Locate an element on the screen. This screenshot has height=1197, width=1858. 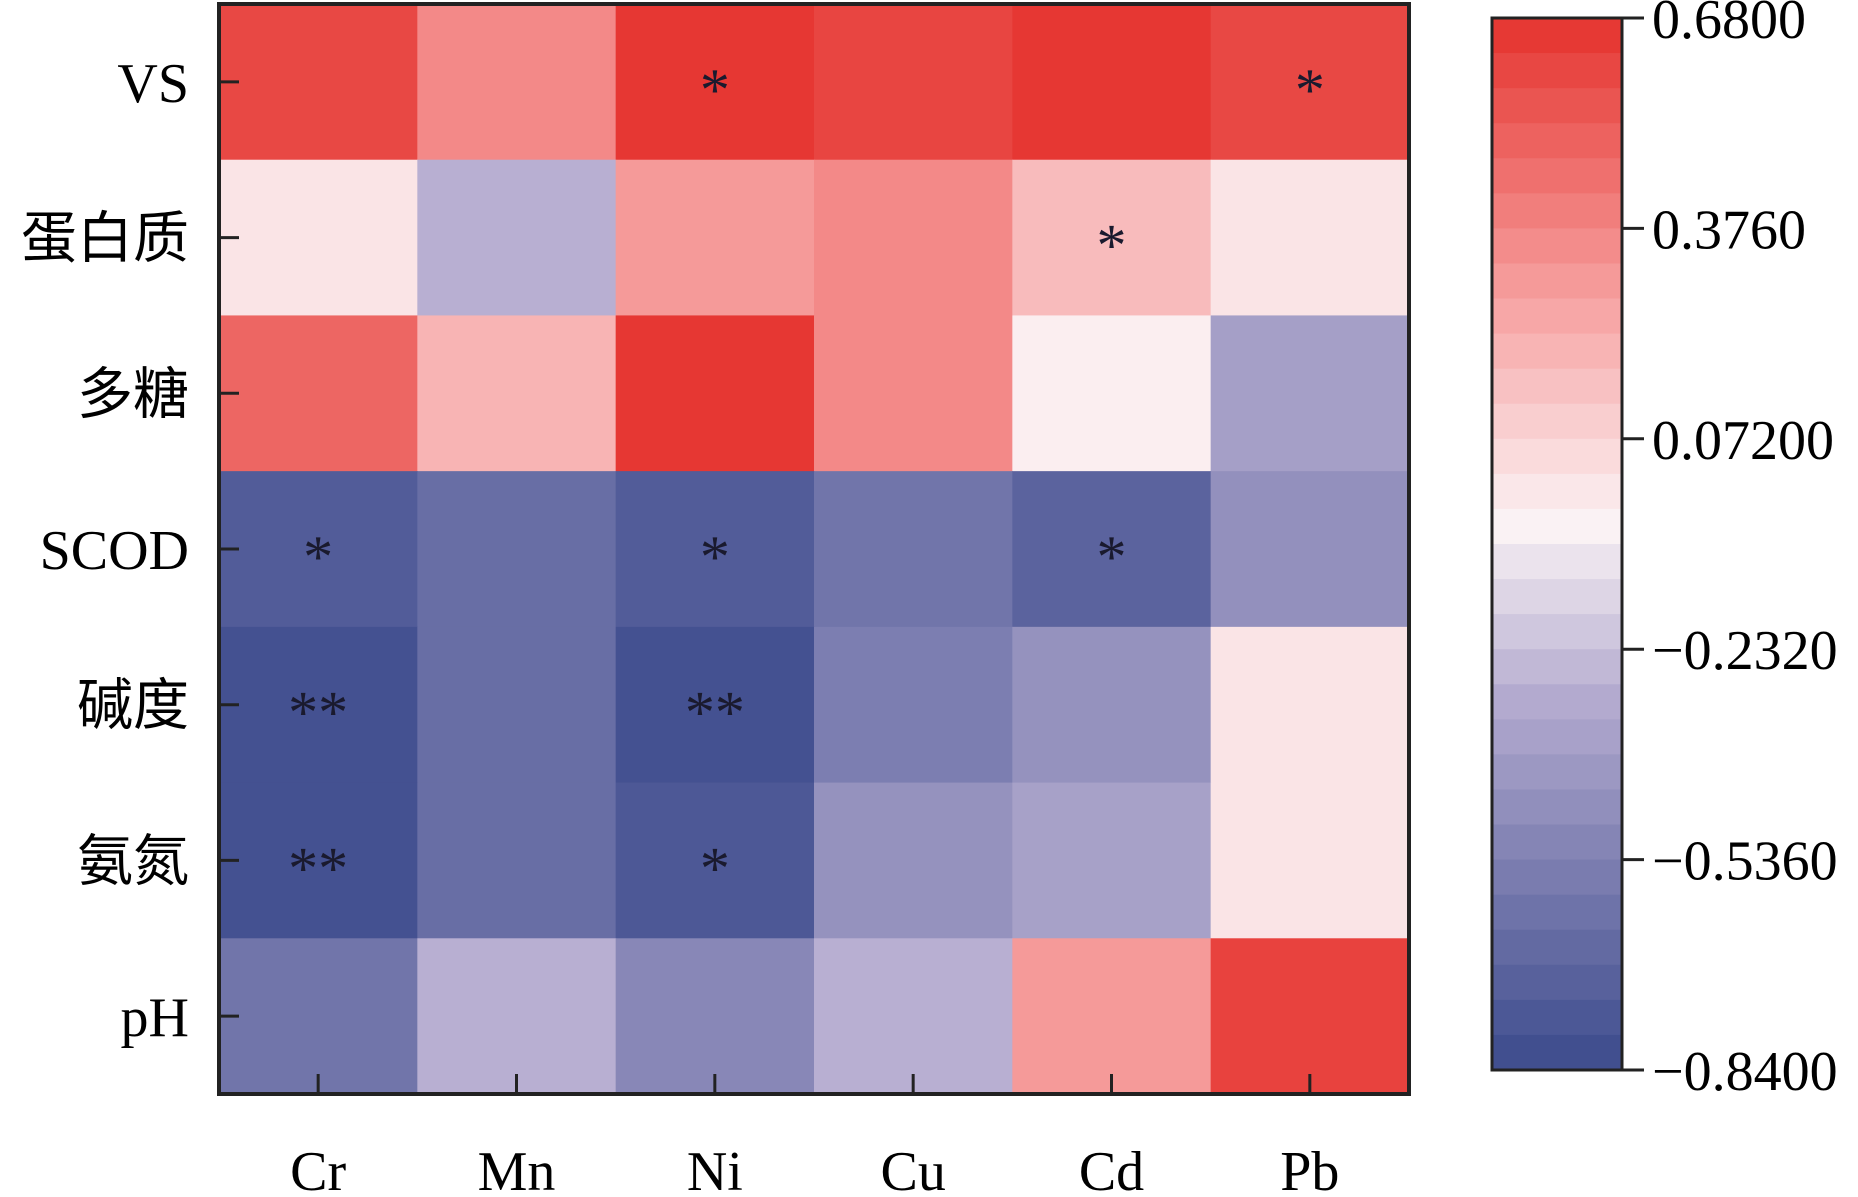
colorbar-tick-label: −0.2320 is located at coordinates (1745, 651).